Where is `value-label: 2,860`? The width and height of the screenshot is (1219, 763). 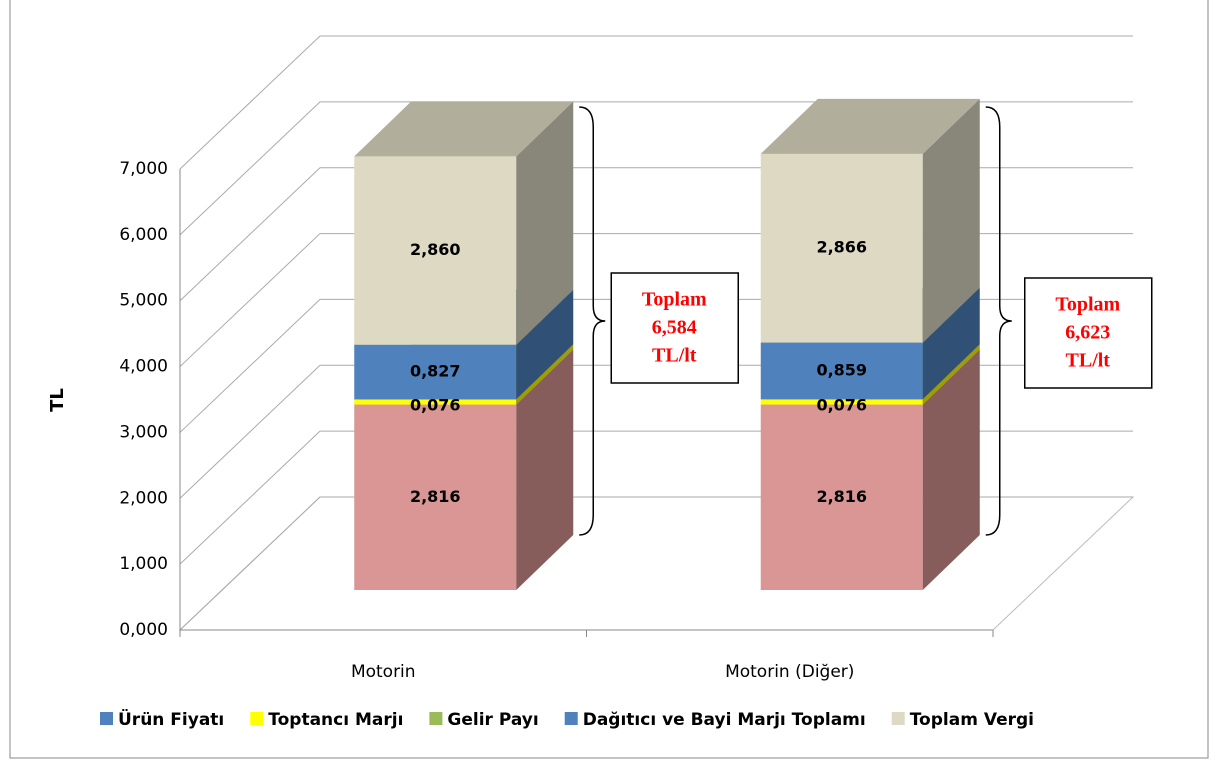 value-label: 2,860 is located at coordinates (435, 249).